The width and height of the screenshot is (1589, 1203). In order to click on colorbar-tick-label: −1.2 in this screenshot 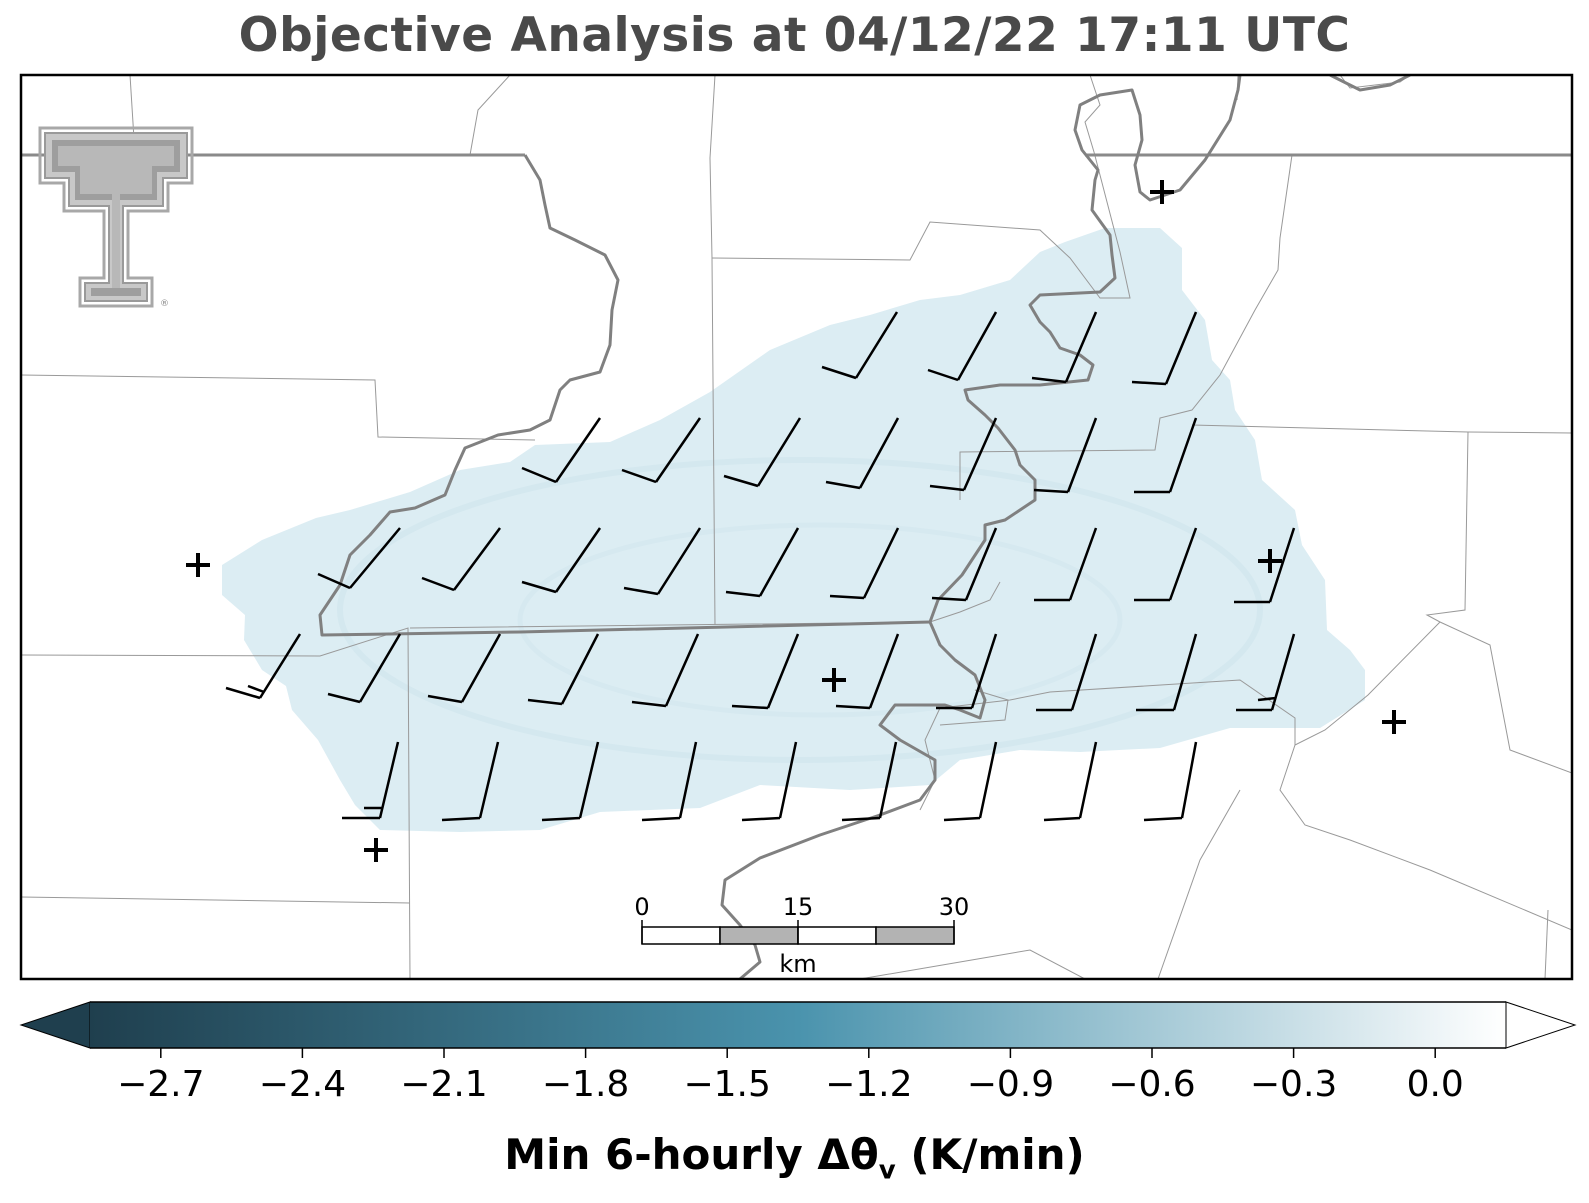, I will do `click(868, 1084)`.